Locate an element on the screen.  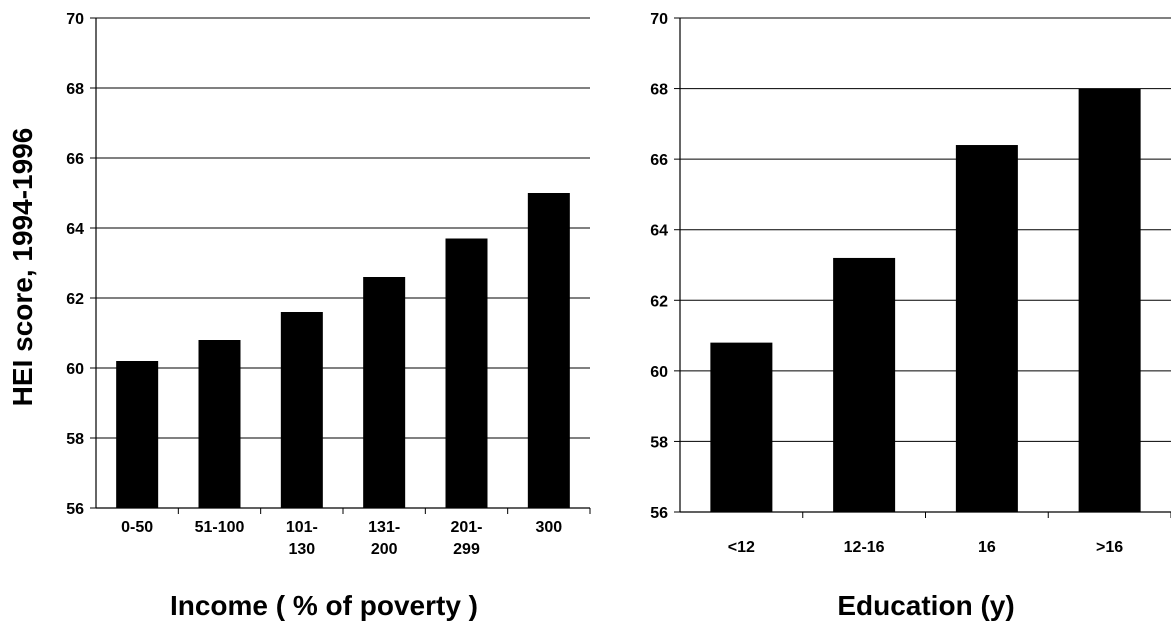
x-tick-label: 51-100 is located at coordinates (220, 527).